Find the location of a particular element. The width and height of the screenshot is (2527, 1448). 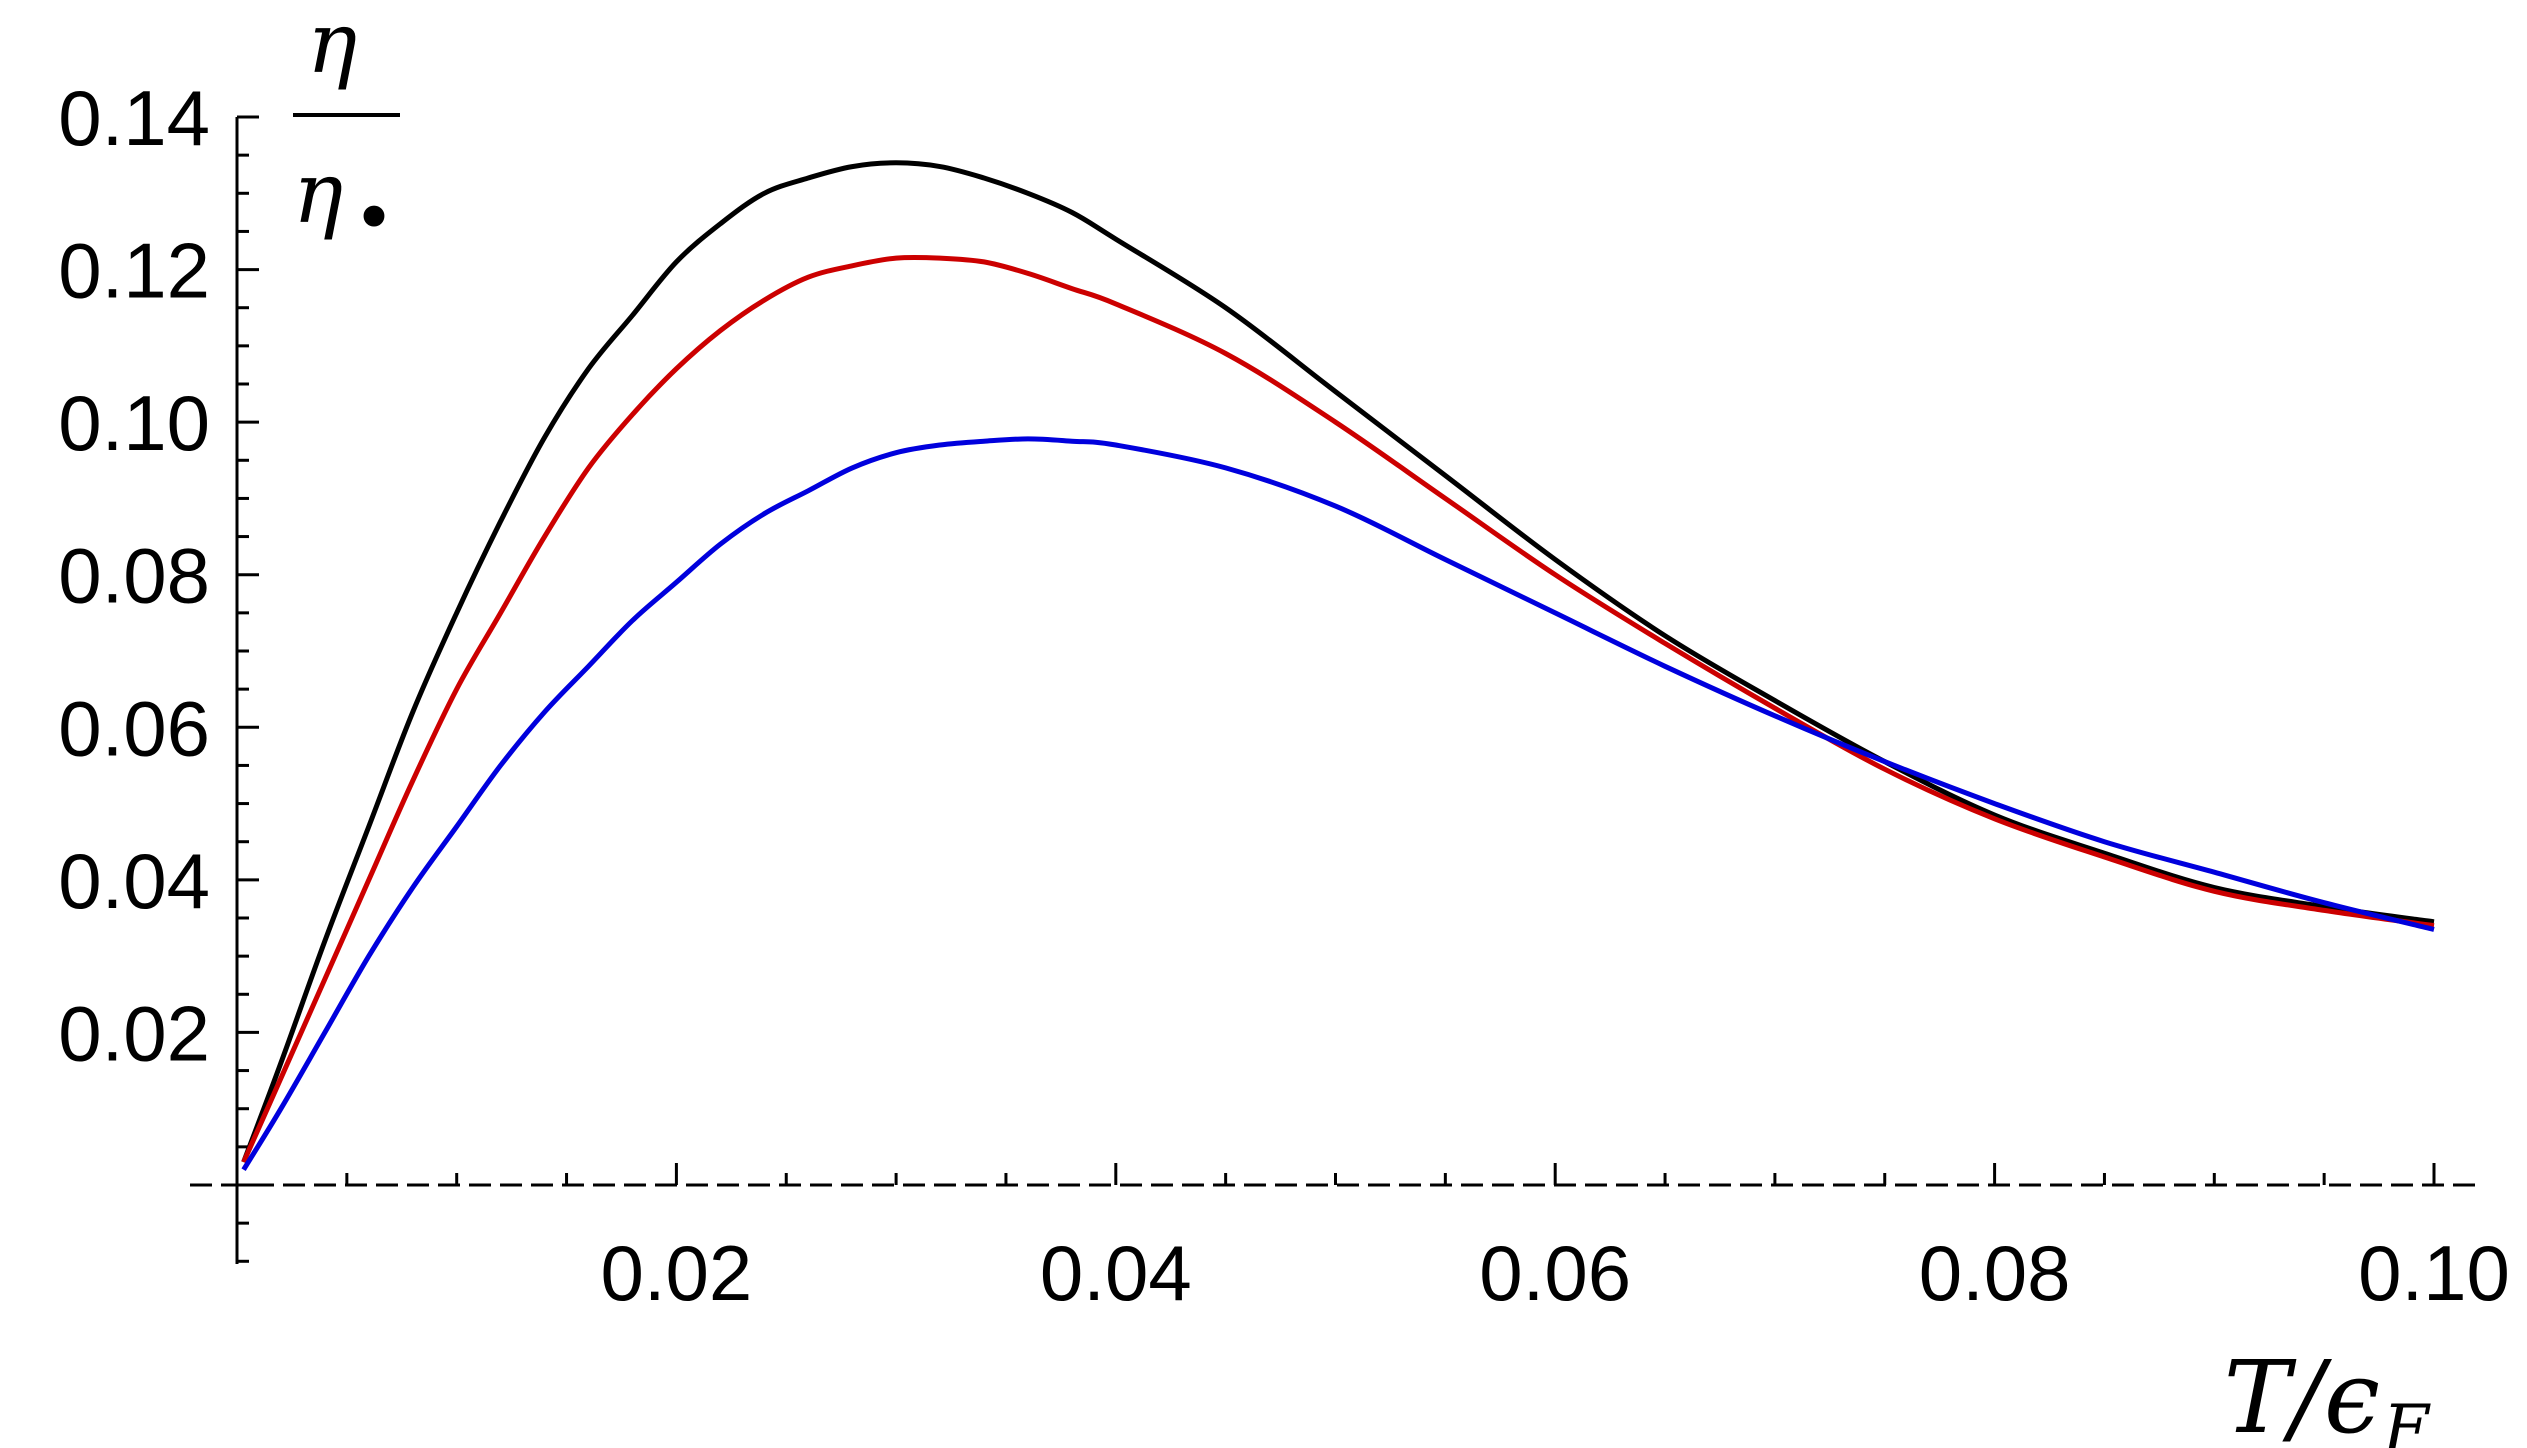

x-axis-label: T/ϵ F is located at coordinates (2327, 1393).